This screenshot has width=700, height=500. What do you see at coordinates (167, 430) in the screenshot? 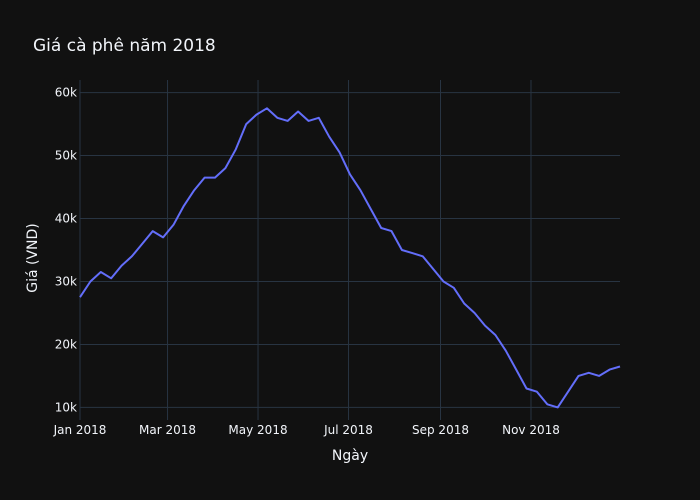
I see `x-tick-label: Mar 2018` at bounding box center [167, 430].